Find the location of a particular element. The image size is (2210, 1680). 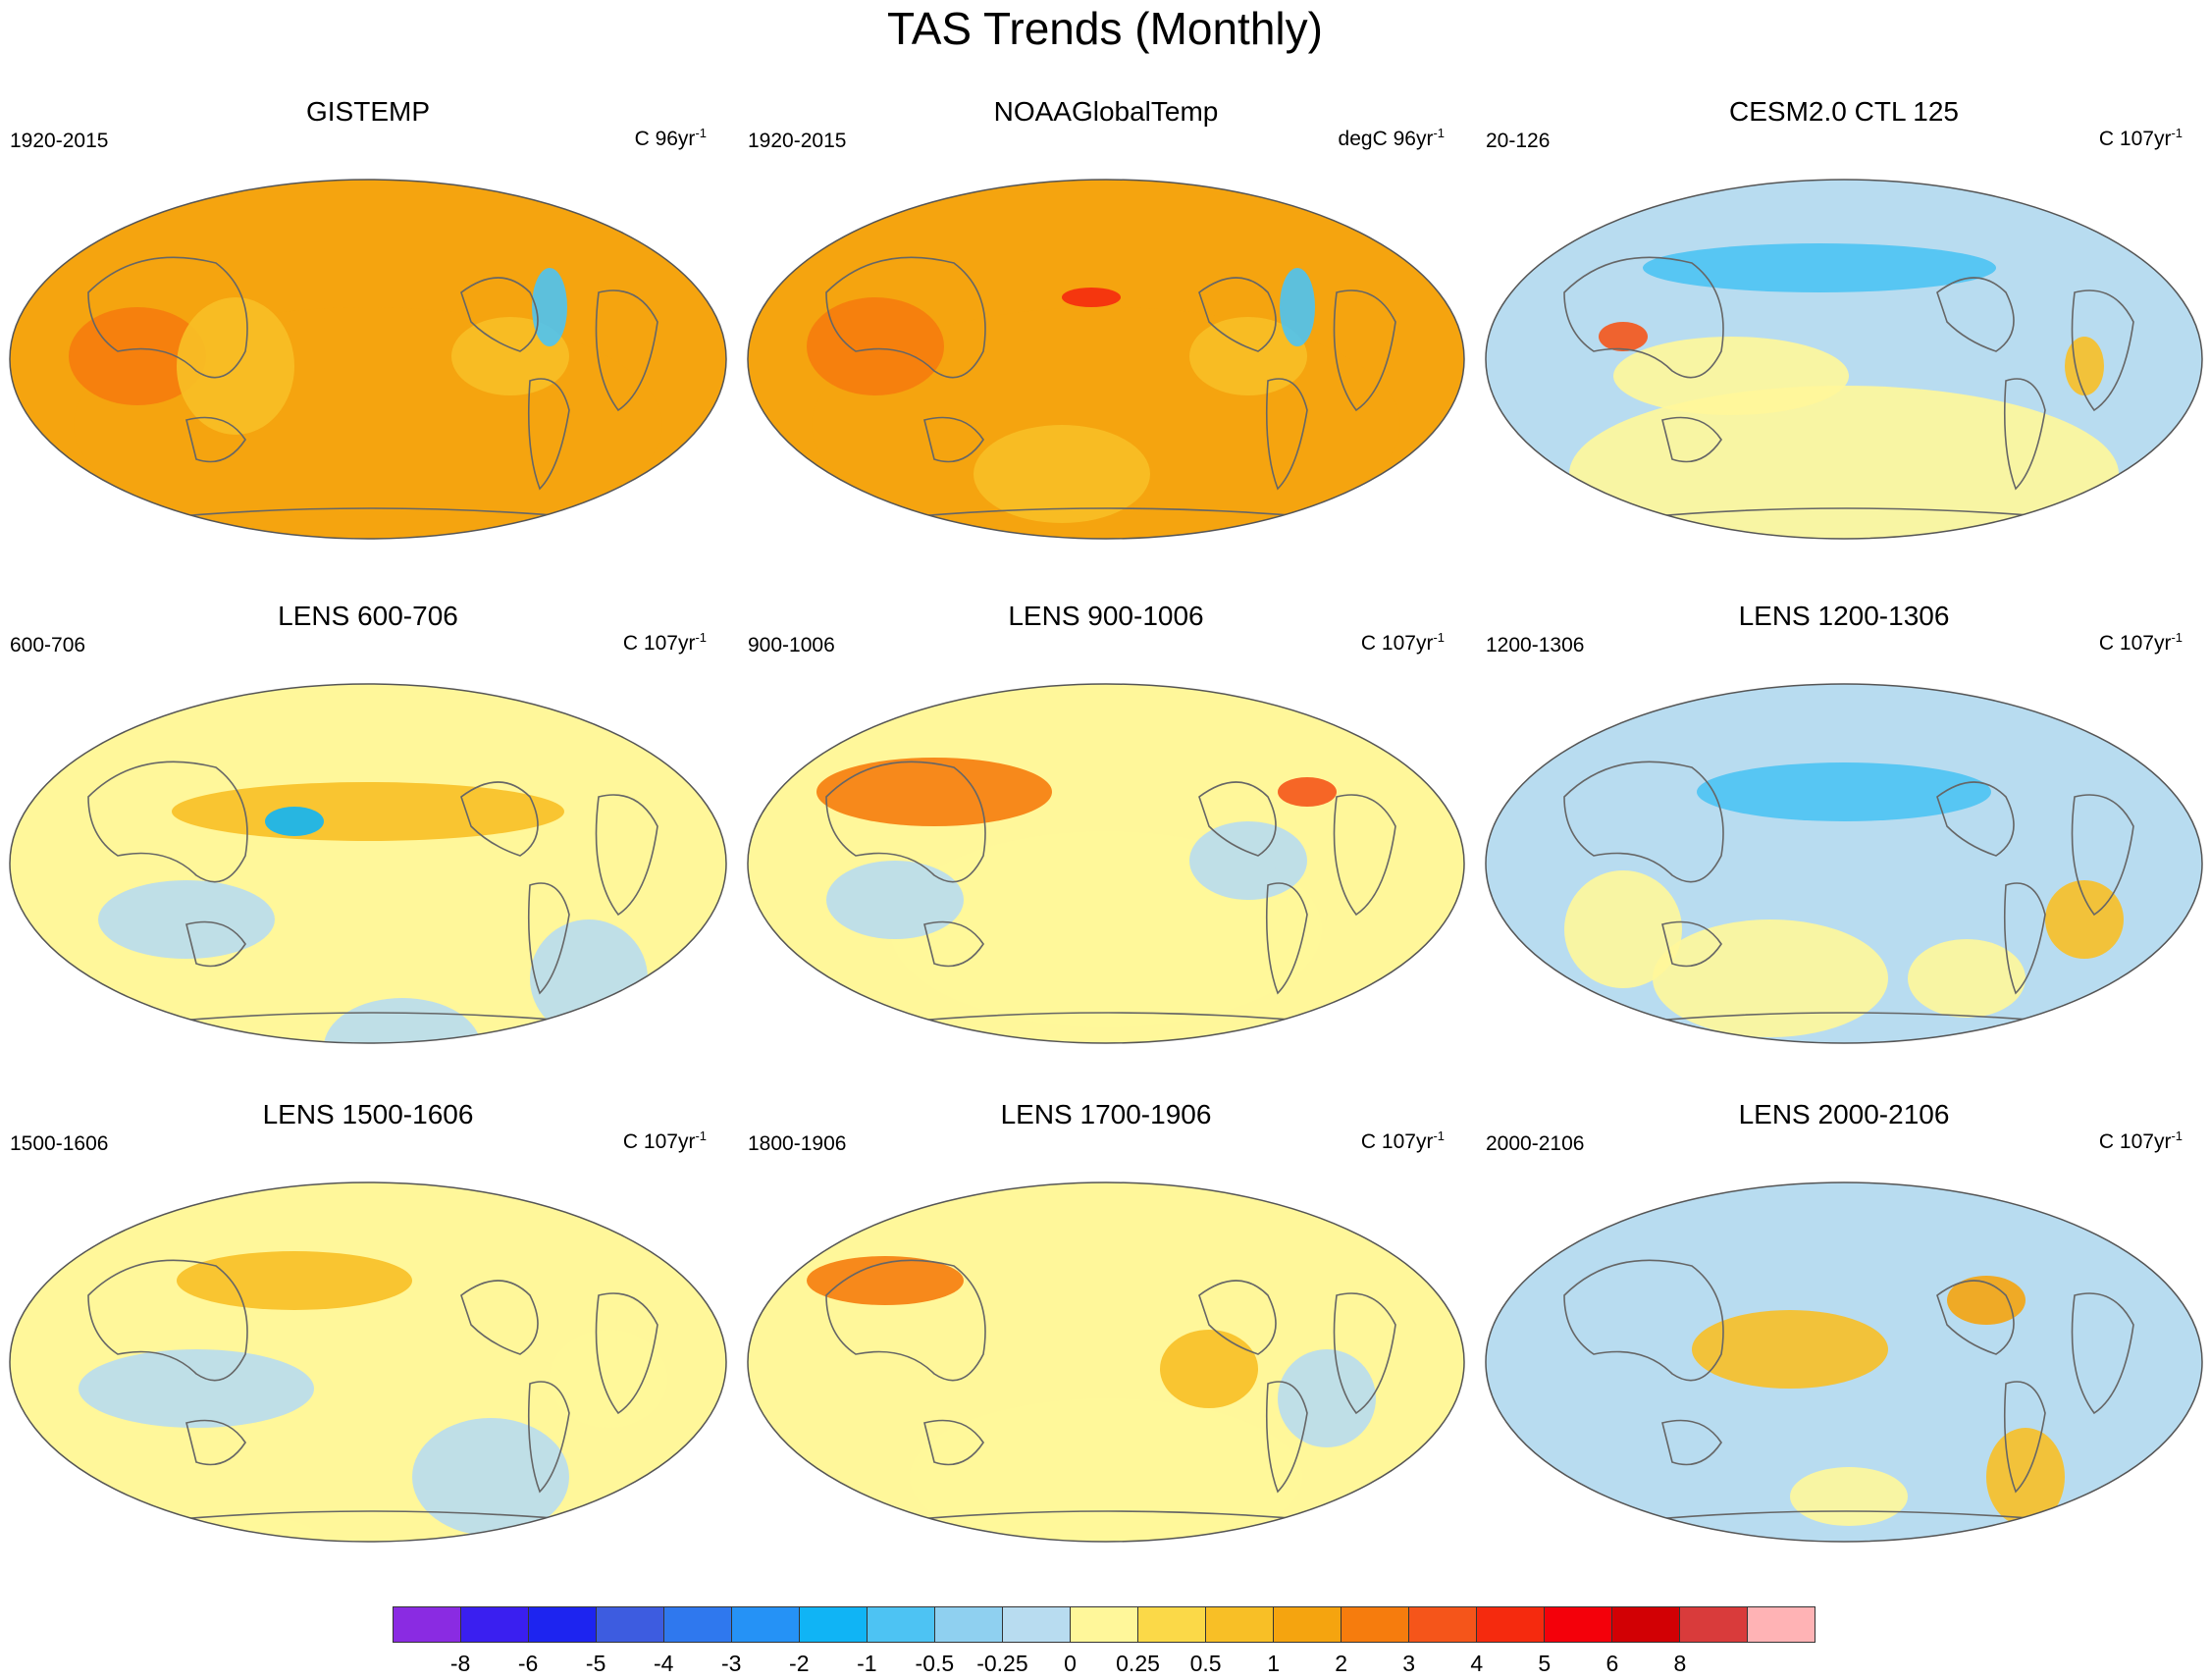

map-panel: CESM2.0 CTL 125 20-126 C 107yr-1 is located at coordinates (1843, 326).